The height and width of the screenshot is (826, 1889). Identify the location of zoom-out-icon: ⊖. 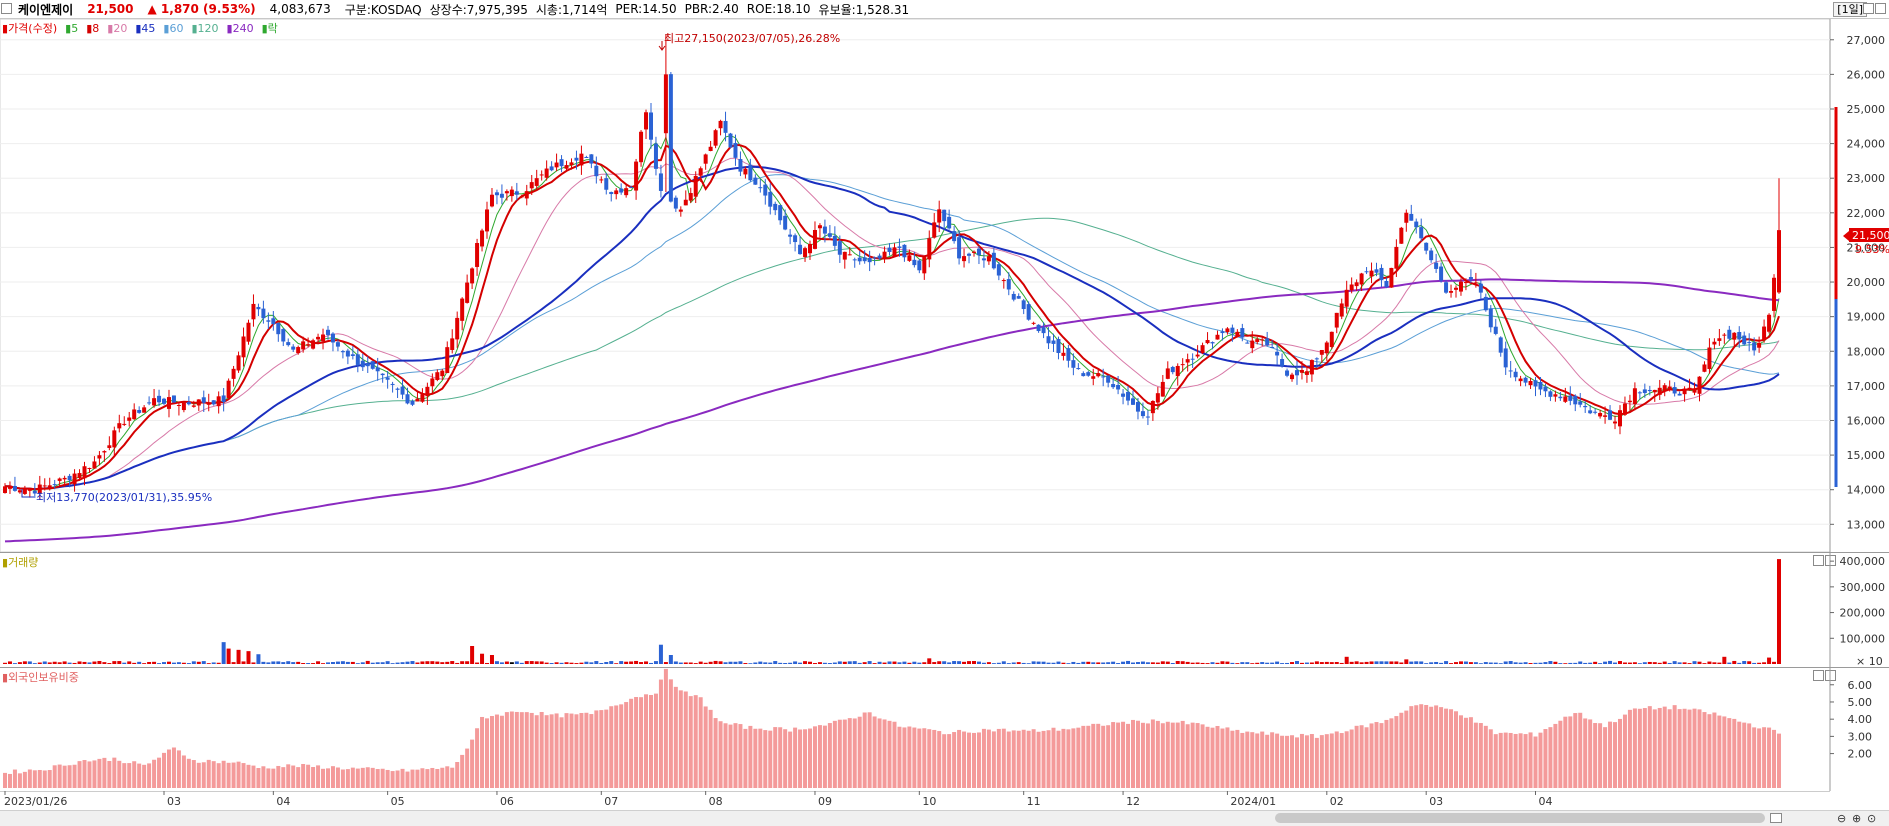
(1842, 818).